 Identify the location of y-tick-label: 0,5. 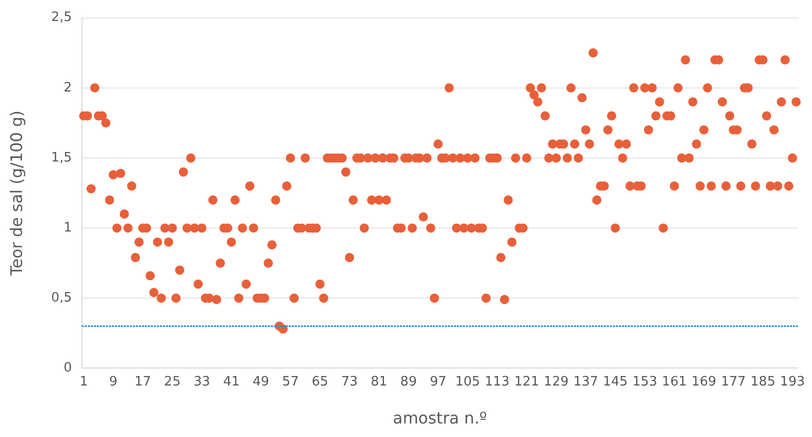
(61, 298).